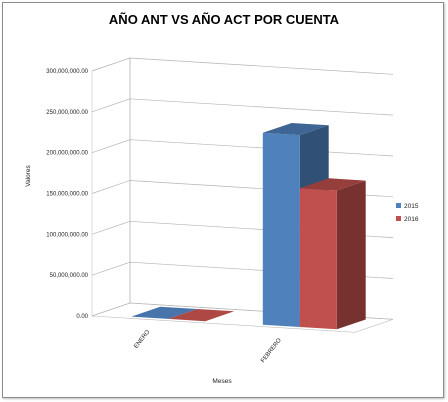 The image size is (448, 402). Describe the element at coordinates (67, 113) in the screenshot. I see `y-tick-label: 250,000,000.00` at that location.